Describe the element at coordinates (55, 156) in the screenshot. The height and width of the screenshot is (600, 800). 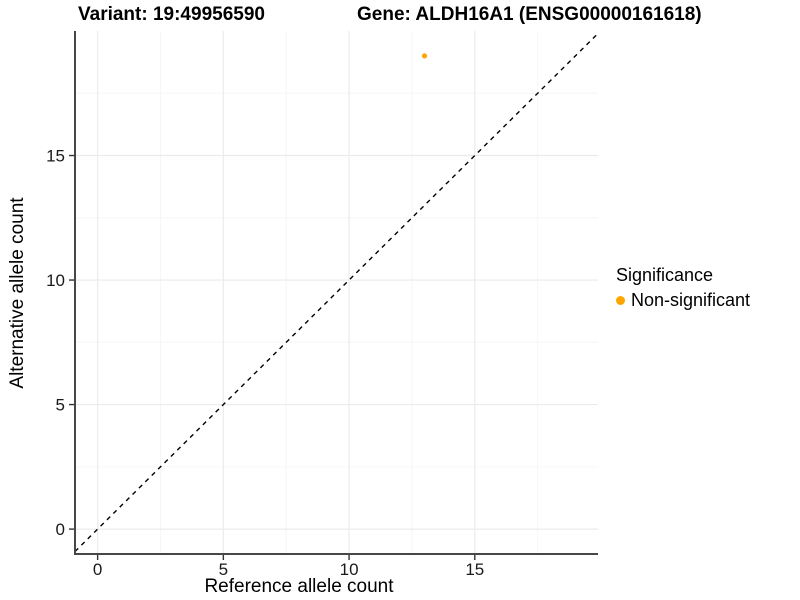
I see `y-tick-label: 15` at that location.